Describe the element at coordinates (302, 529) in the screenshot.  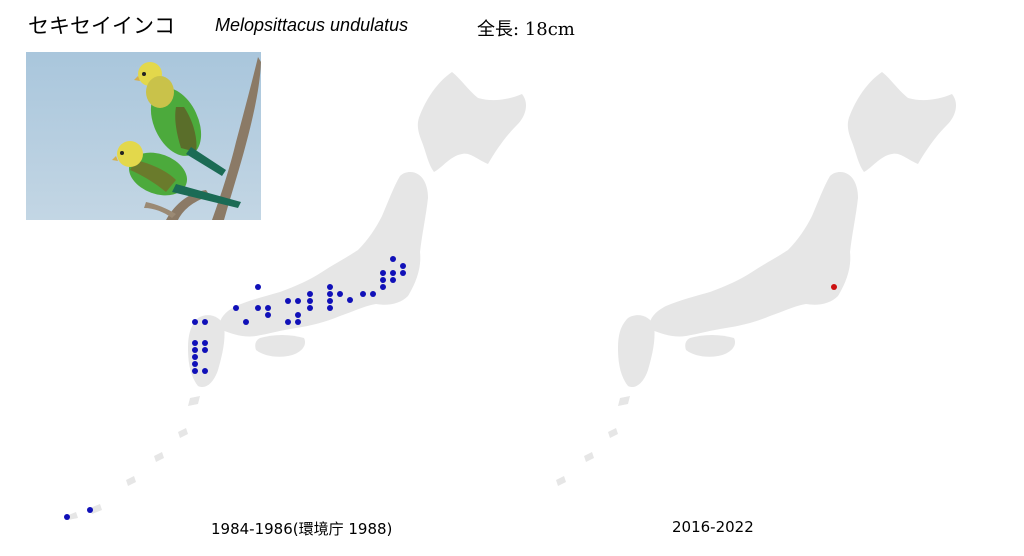
I see `map-caption-left: 1984-1986(環境庁 1988)` at that location.